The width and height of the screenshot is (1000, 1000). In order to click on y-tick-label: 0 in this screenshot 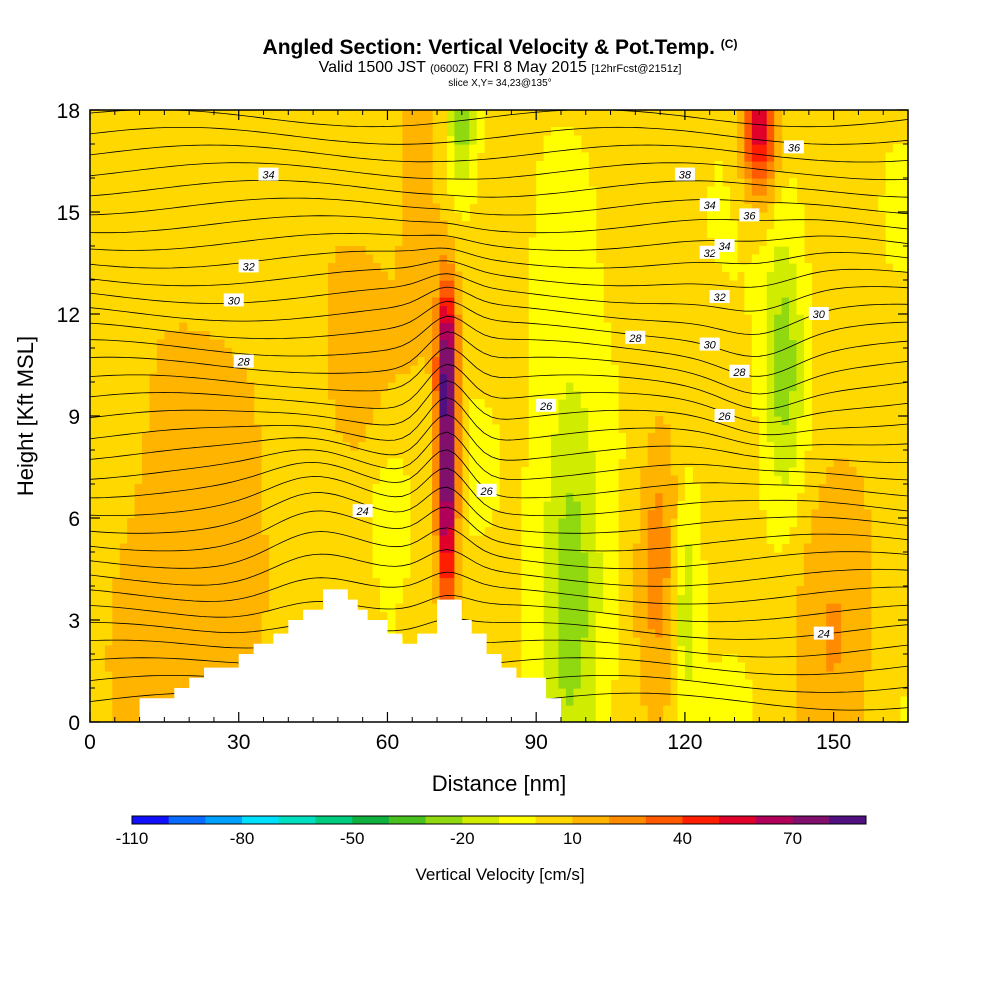, I will do `click(74, 723)`.